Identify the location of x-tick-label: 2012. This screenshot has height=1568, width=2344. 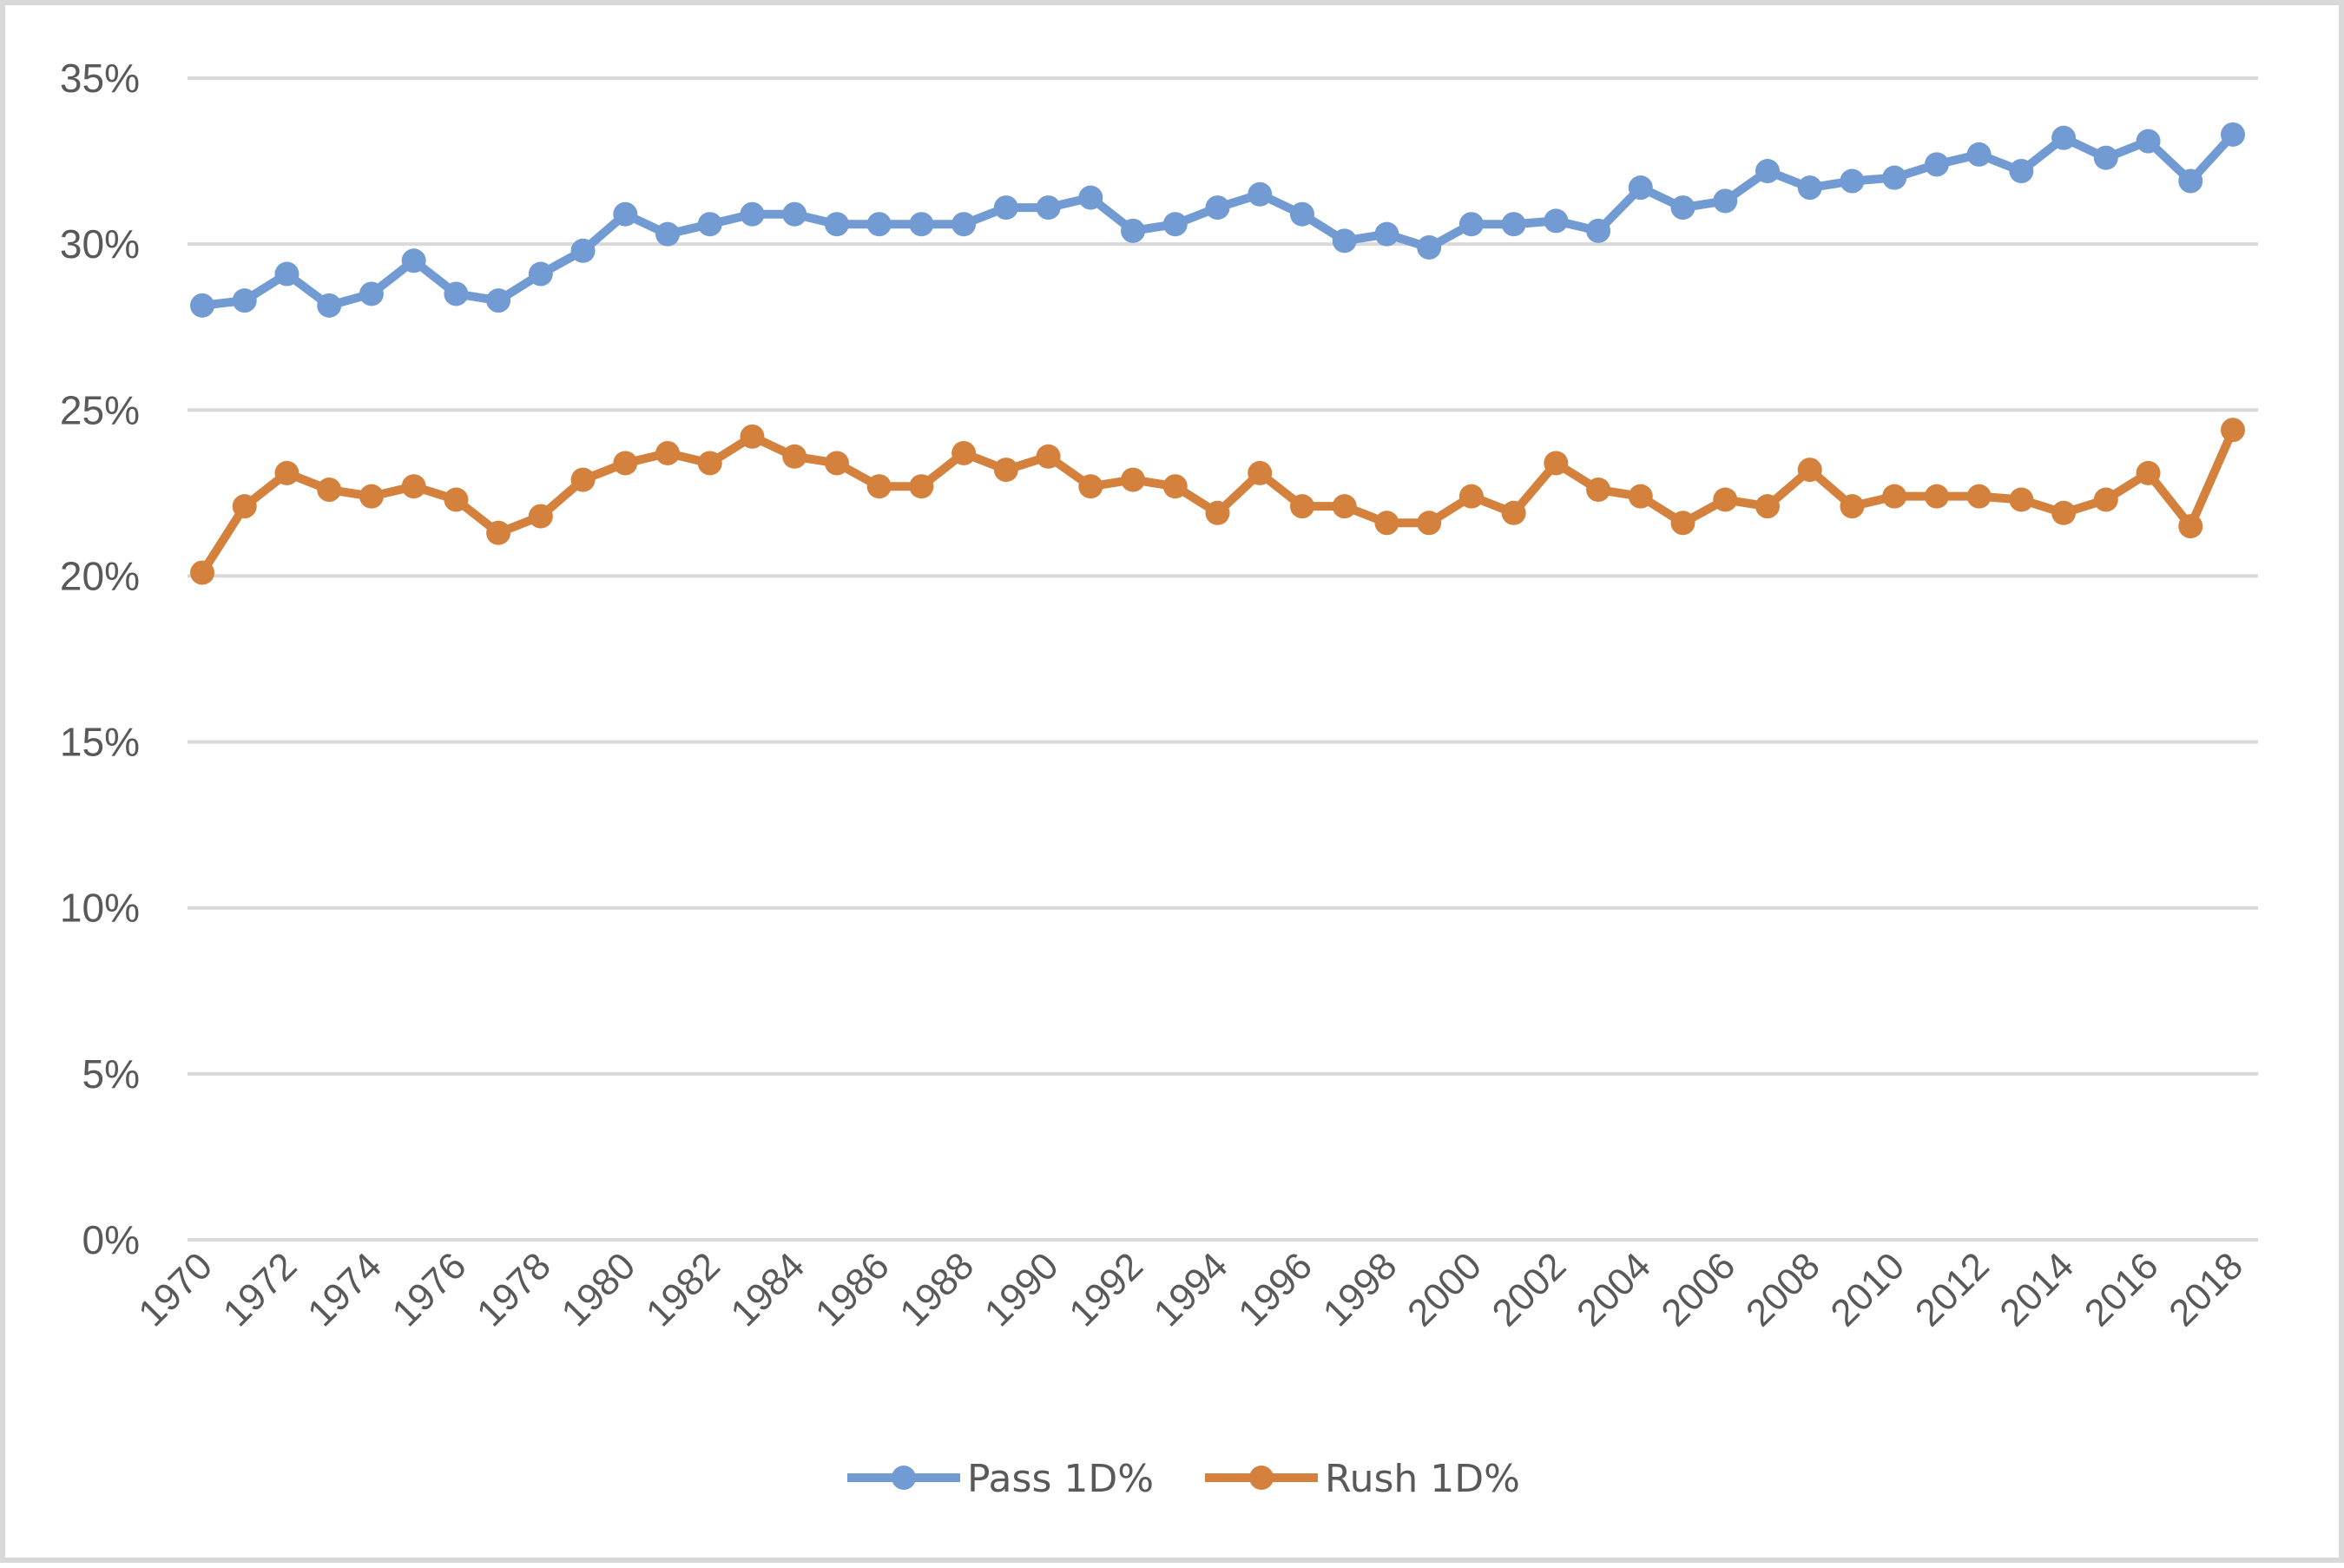
(1952, 1289).